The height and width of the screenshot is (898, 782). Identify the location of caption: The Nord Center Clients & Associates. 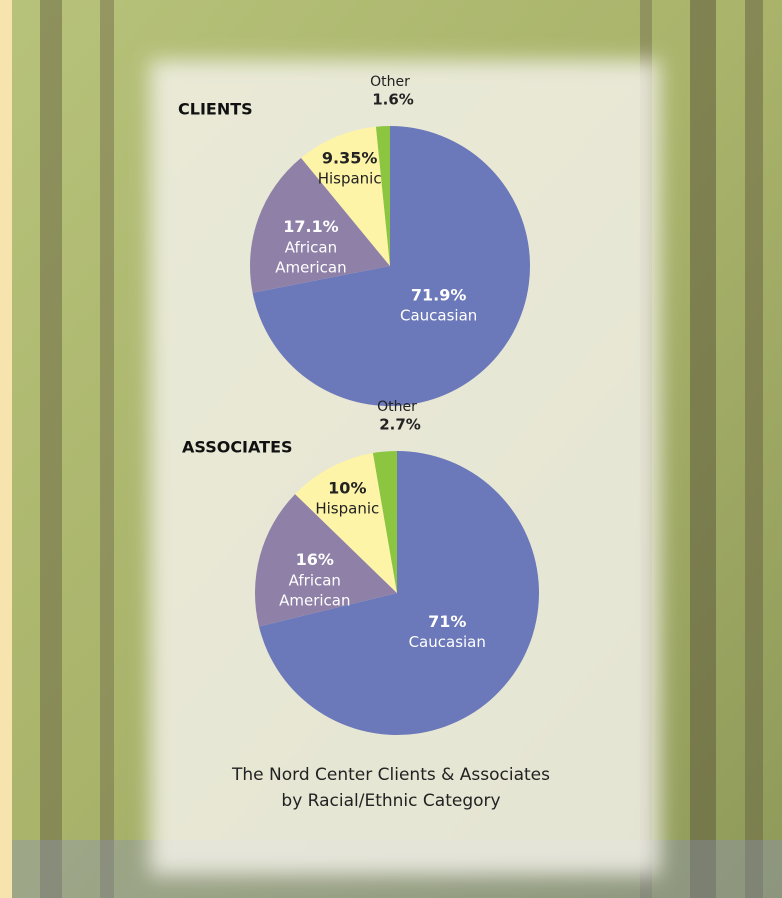
(390, 775).